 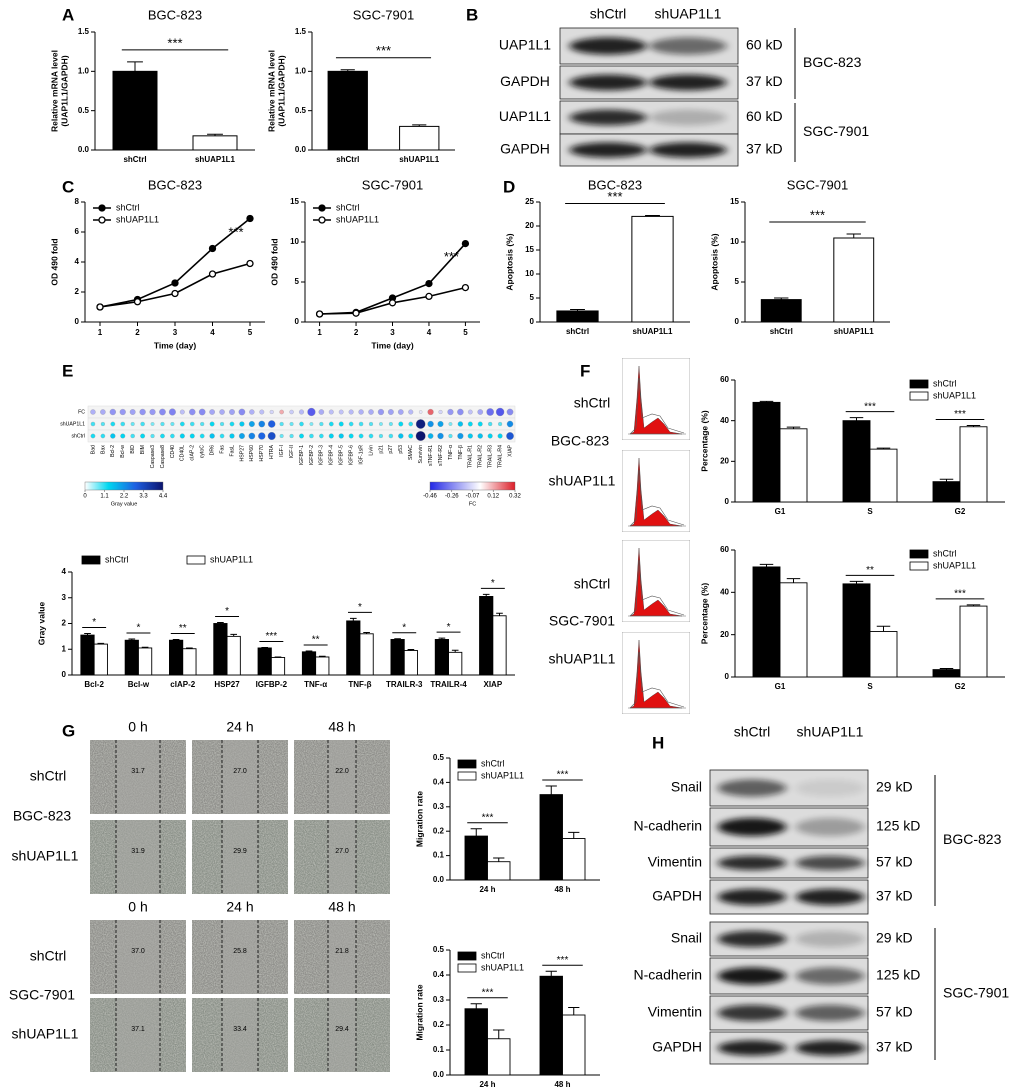 What do you see at coordinates (215, 159) in the screenshot?
I see `x-tick-label: shUAP1L1` at bounding box center [215, 159].